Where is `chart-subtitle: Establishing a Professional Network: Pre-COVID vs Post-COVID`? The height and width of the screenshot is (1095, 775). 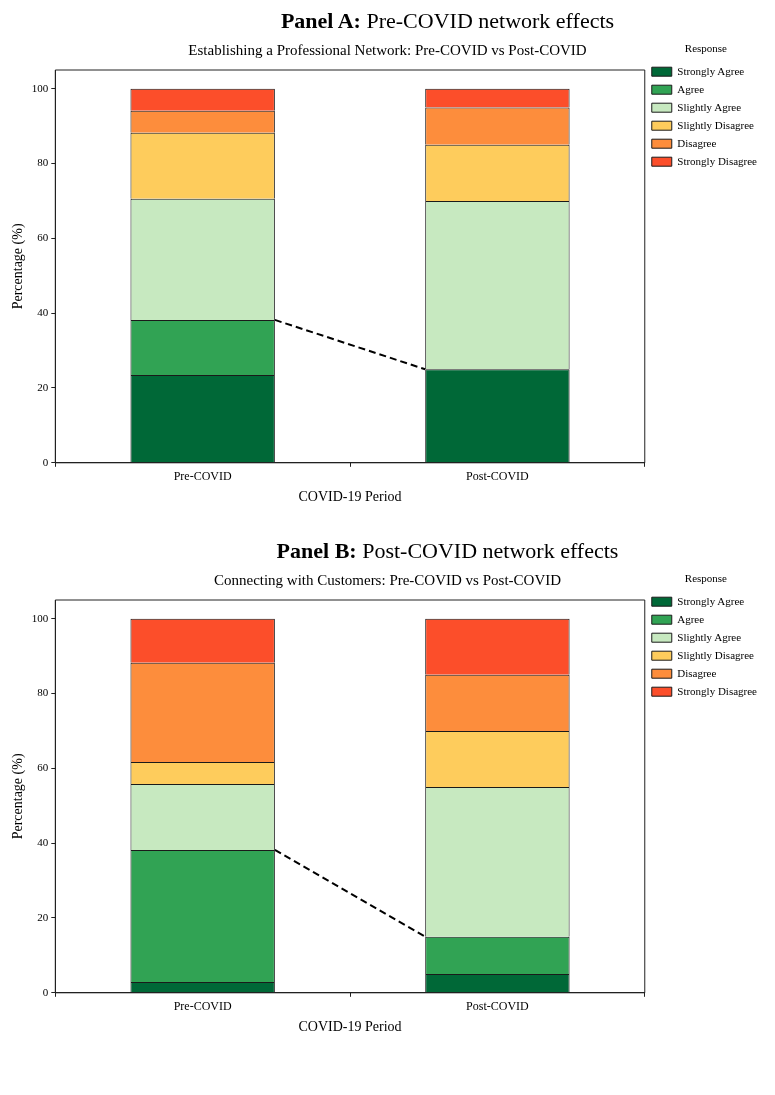
chart-subtitle: Establishing a Professional Network: Pre-COVID vs Post-COVID is located at coordinates (387, 49).